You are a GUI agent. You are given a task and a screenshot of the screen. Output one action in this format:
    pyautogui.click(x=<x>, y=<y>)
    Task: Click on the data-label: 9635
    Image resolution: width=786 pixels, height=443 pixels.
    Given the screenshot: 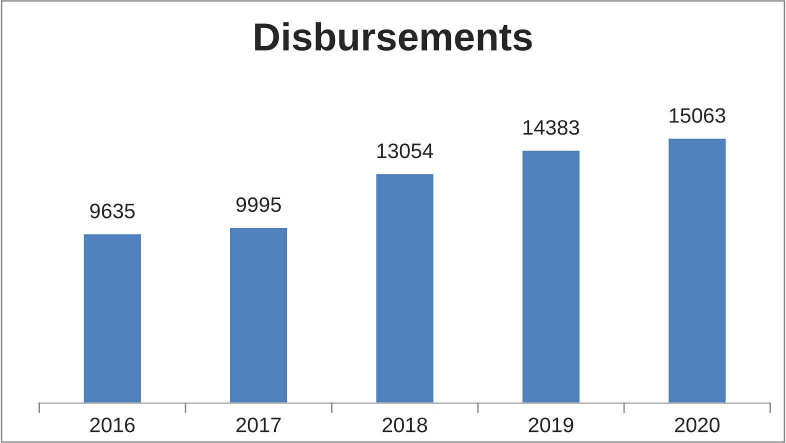 What is the action you would take?
    pyautogui.click(x=112, y=211)
    